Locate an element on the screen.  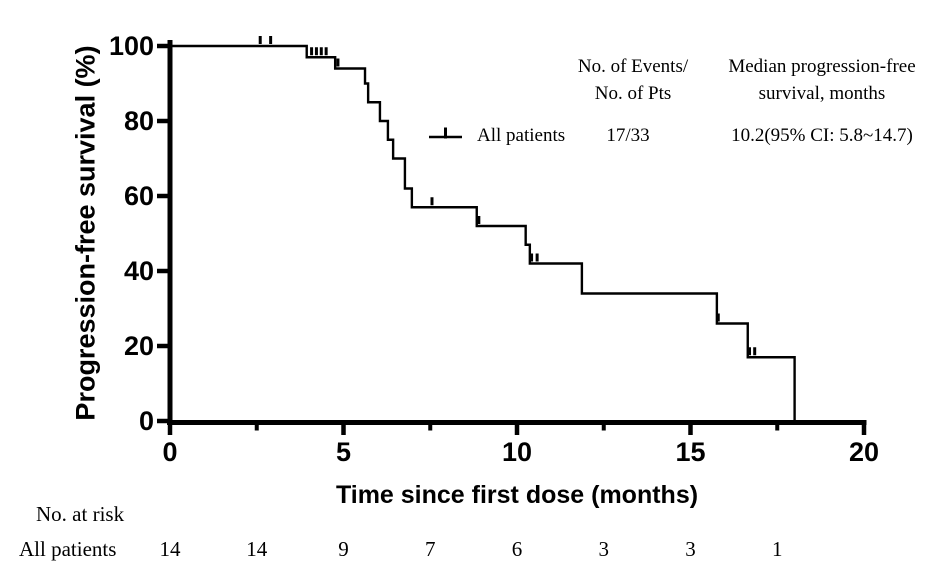
x-tick-label: 5 is located at coordinates (343, 452).